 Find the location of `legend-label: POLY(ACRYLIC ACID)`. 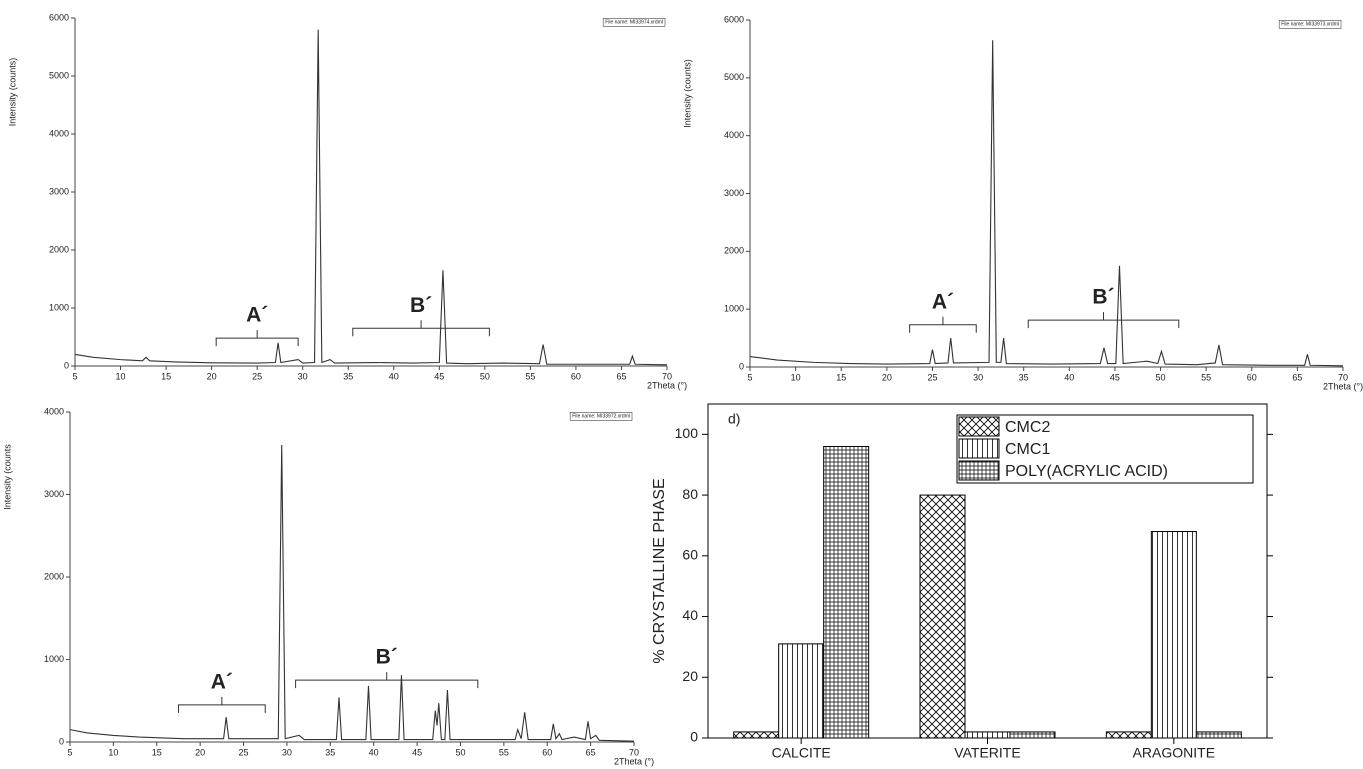

legend-label: POLY(ACRYLIC ACID) is located at coordinates (1086, 471).